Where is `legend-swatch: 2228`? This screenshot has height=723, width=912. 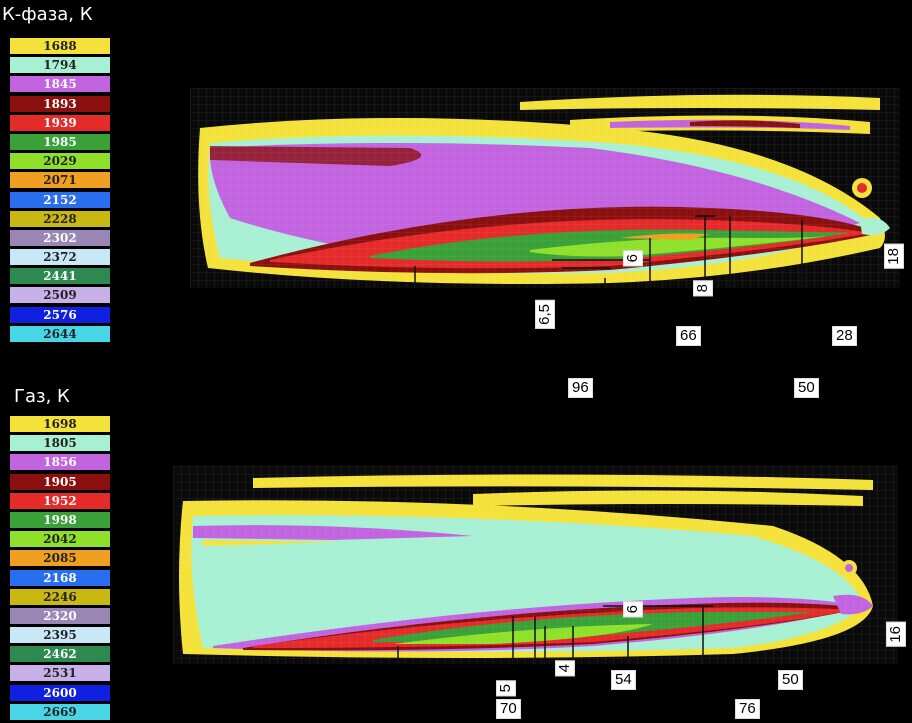
legend-swatch: 2228 is located at coordinates (60, 218).